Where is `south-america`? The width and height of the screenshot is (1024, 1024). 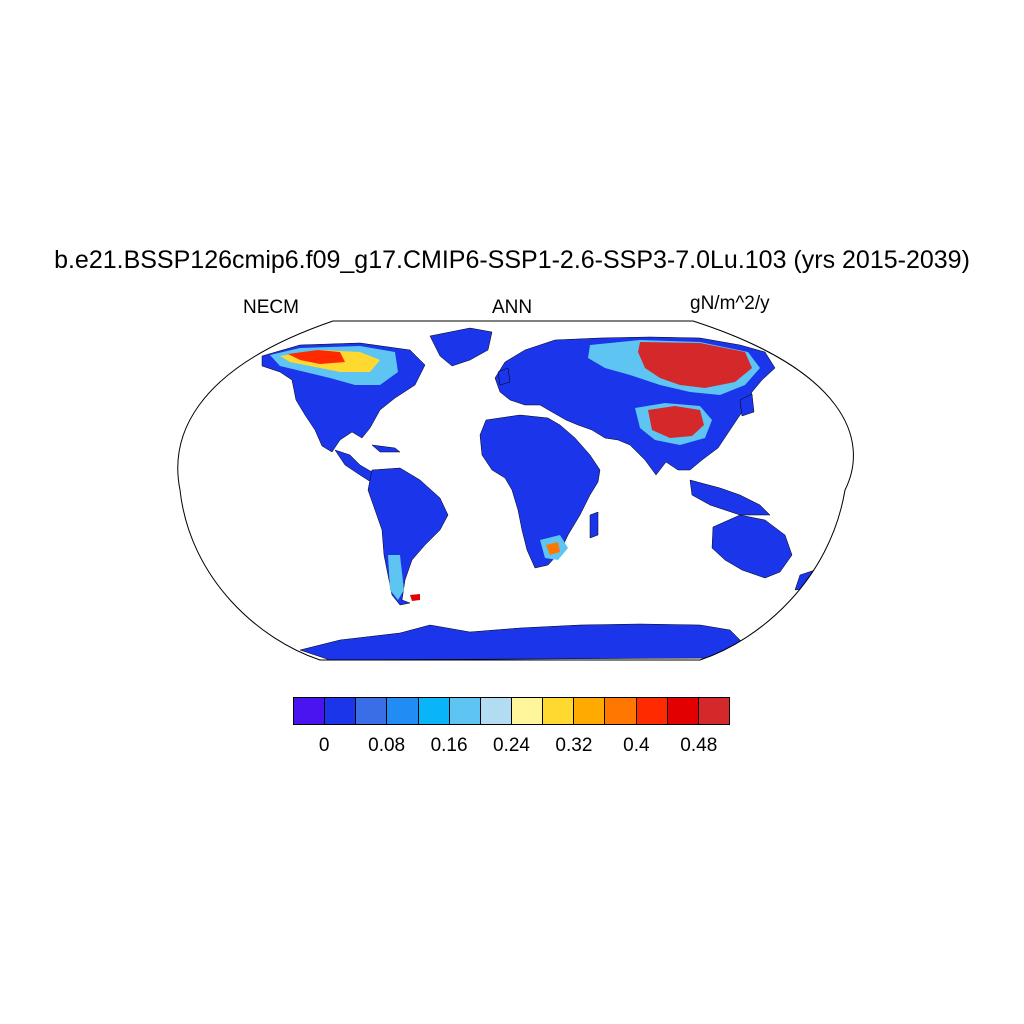
south-america is located at coordinates (408, 536).